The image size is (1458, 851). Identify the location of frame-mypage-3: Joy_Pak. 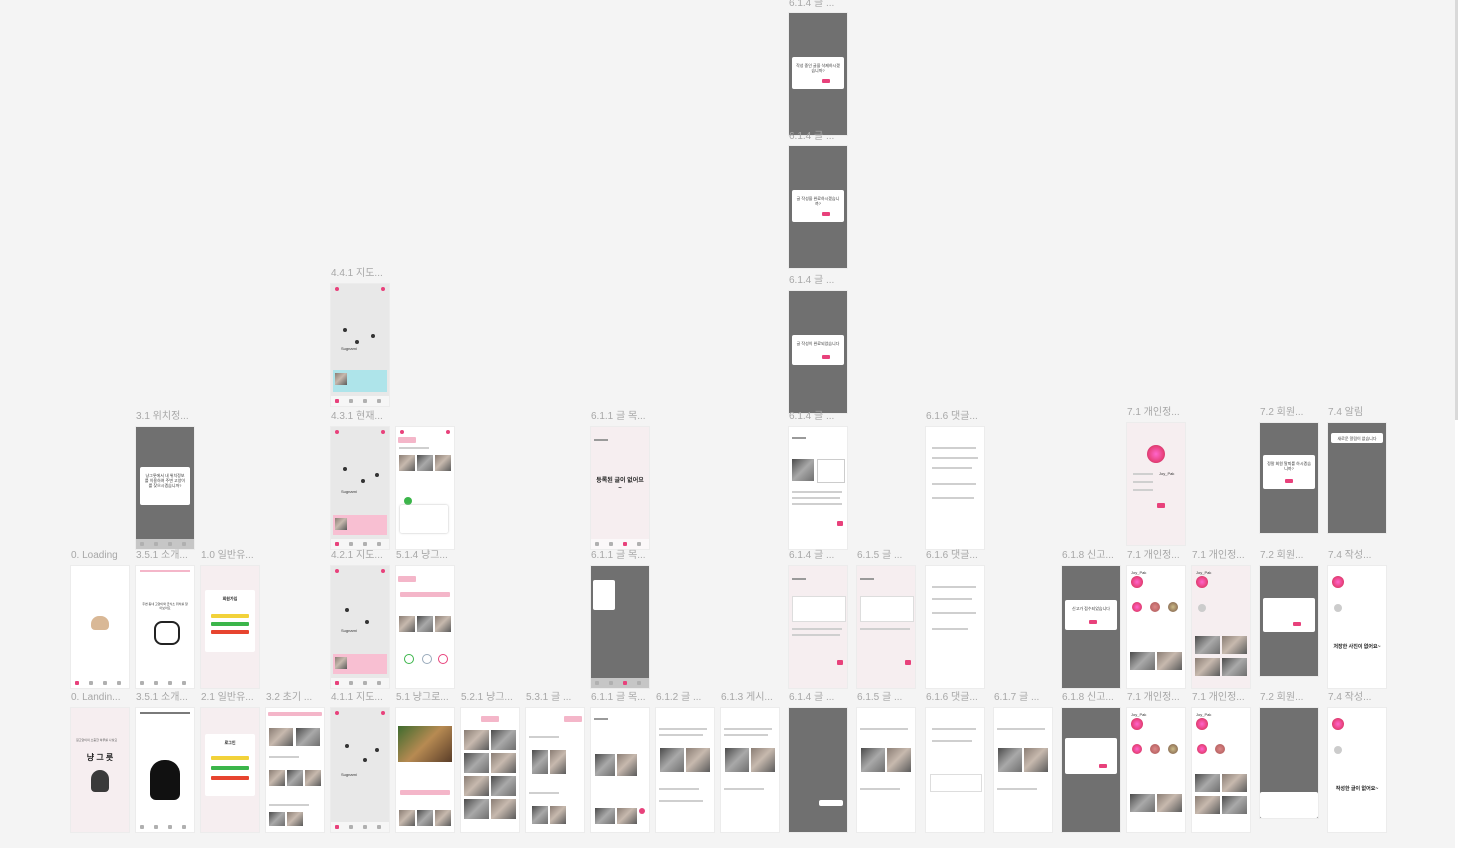
(1221, 627).